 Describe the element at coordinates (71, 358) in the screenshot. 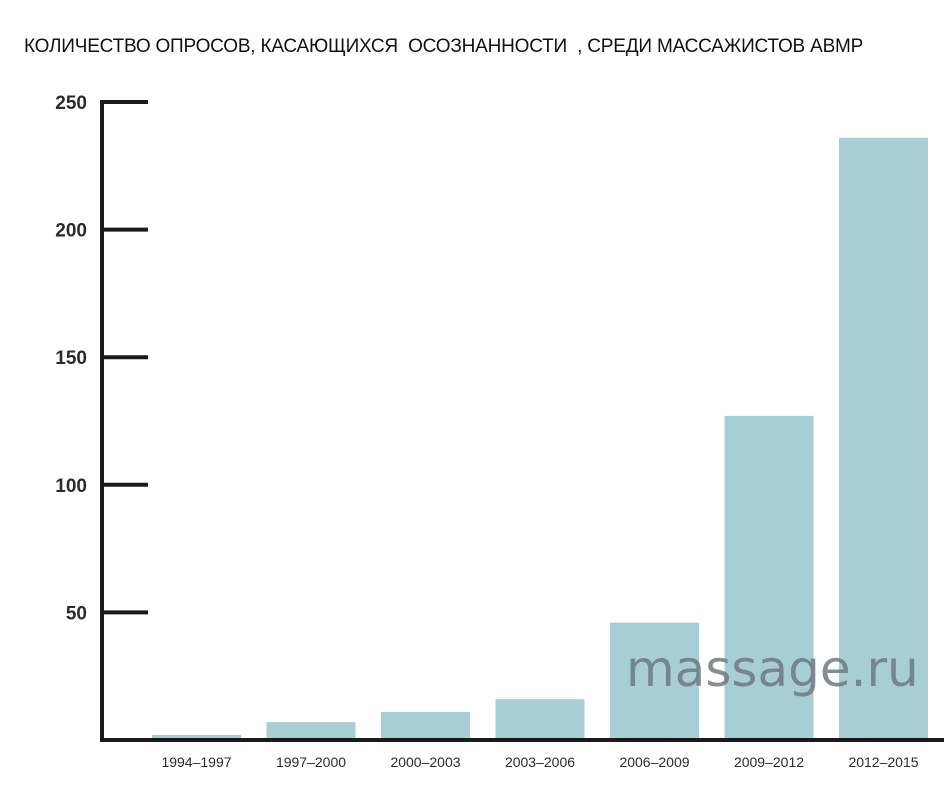

I see `y-tick-label-150: 150` at that location.